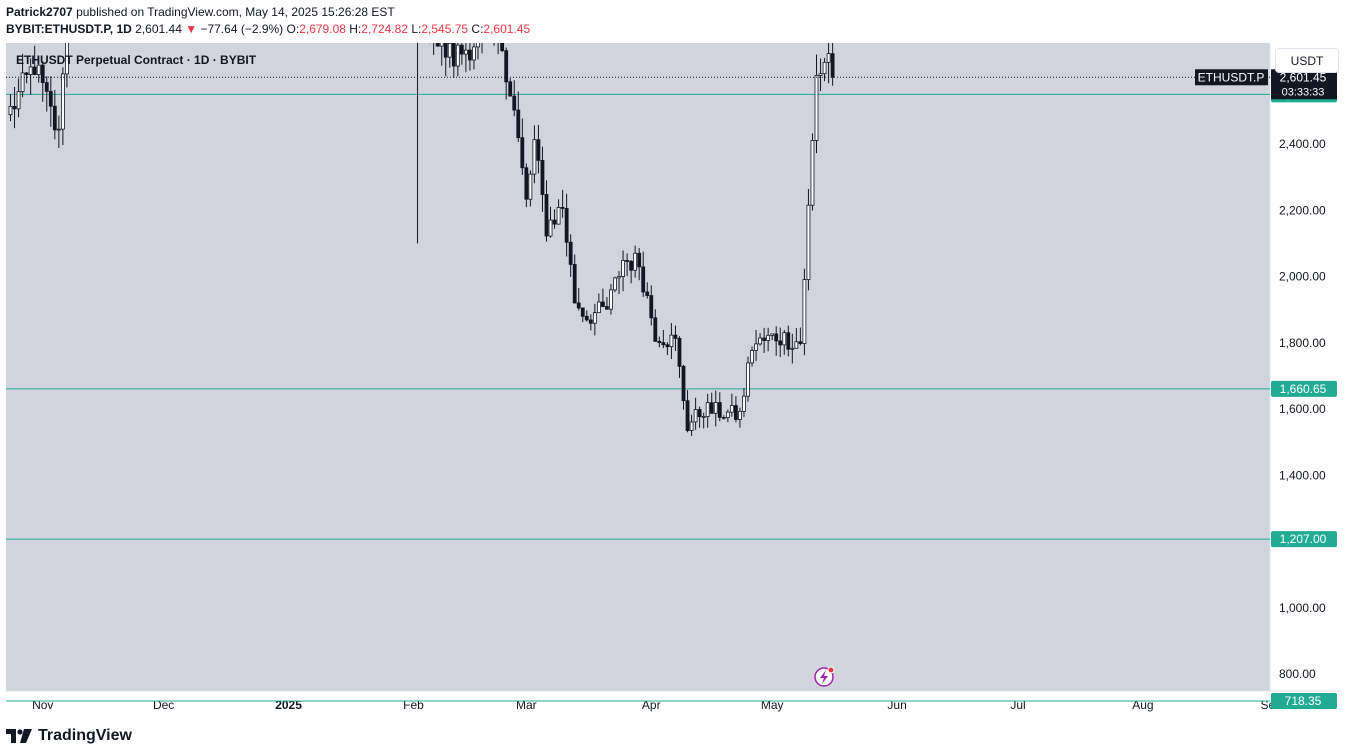 The height and width of the screenshot is (755, 1349). Describe the element at coordinates (322, 29) in the screenshot. I see `open-value: 2,679.08` at that location.